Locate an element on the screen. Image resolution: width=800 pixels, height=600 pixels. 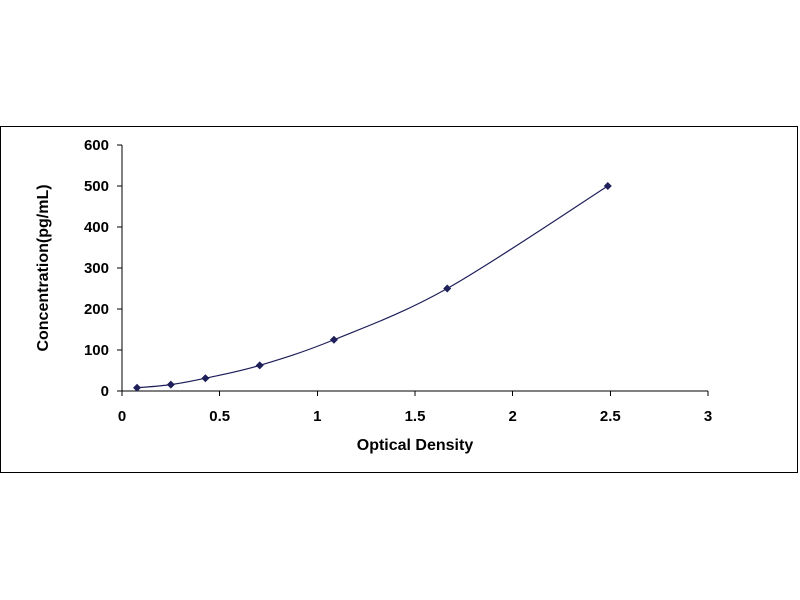
x-axis-ticks: 0 0.5 1 1.5 2 2.5 3 is located at coordinates (415, 408).